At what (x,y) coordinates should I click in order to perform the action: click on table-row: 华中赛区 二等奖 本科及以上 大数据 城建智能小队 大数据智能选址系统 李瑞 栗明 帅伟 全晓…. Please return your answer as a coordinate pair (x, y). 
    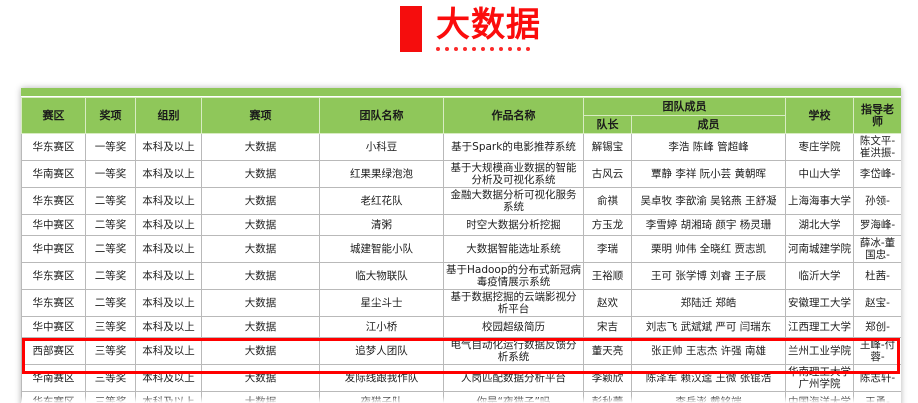
    Looking at the image, I should click on (461, 249).